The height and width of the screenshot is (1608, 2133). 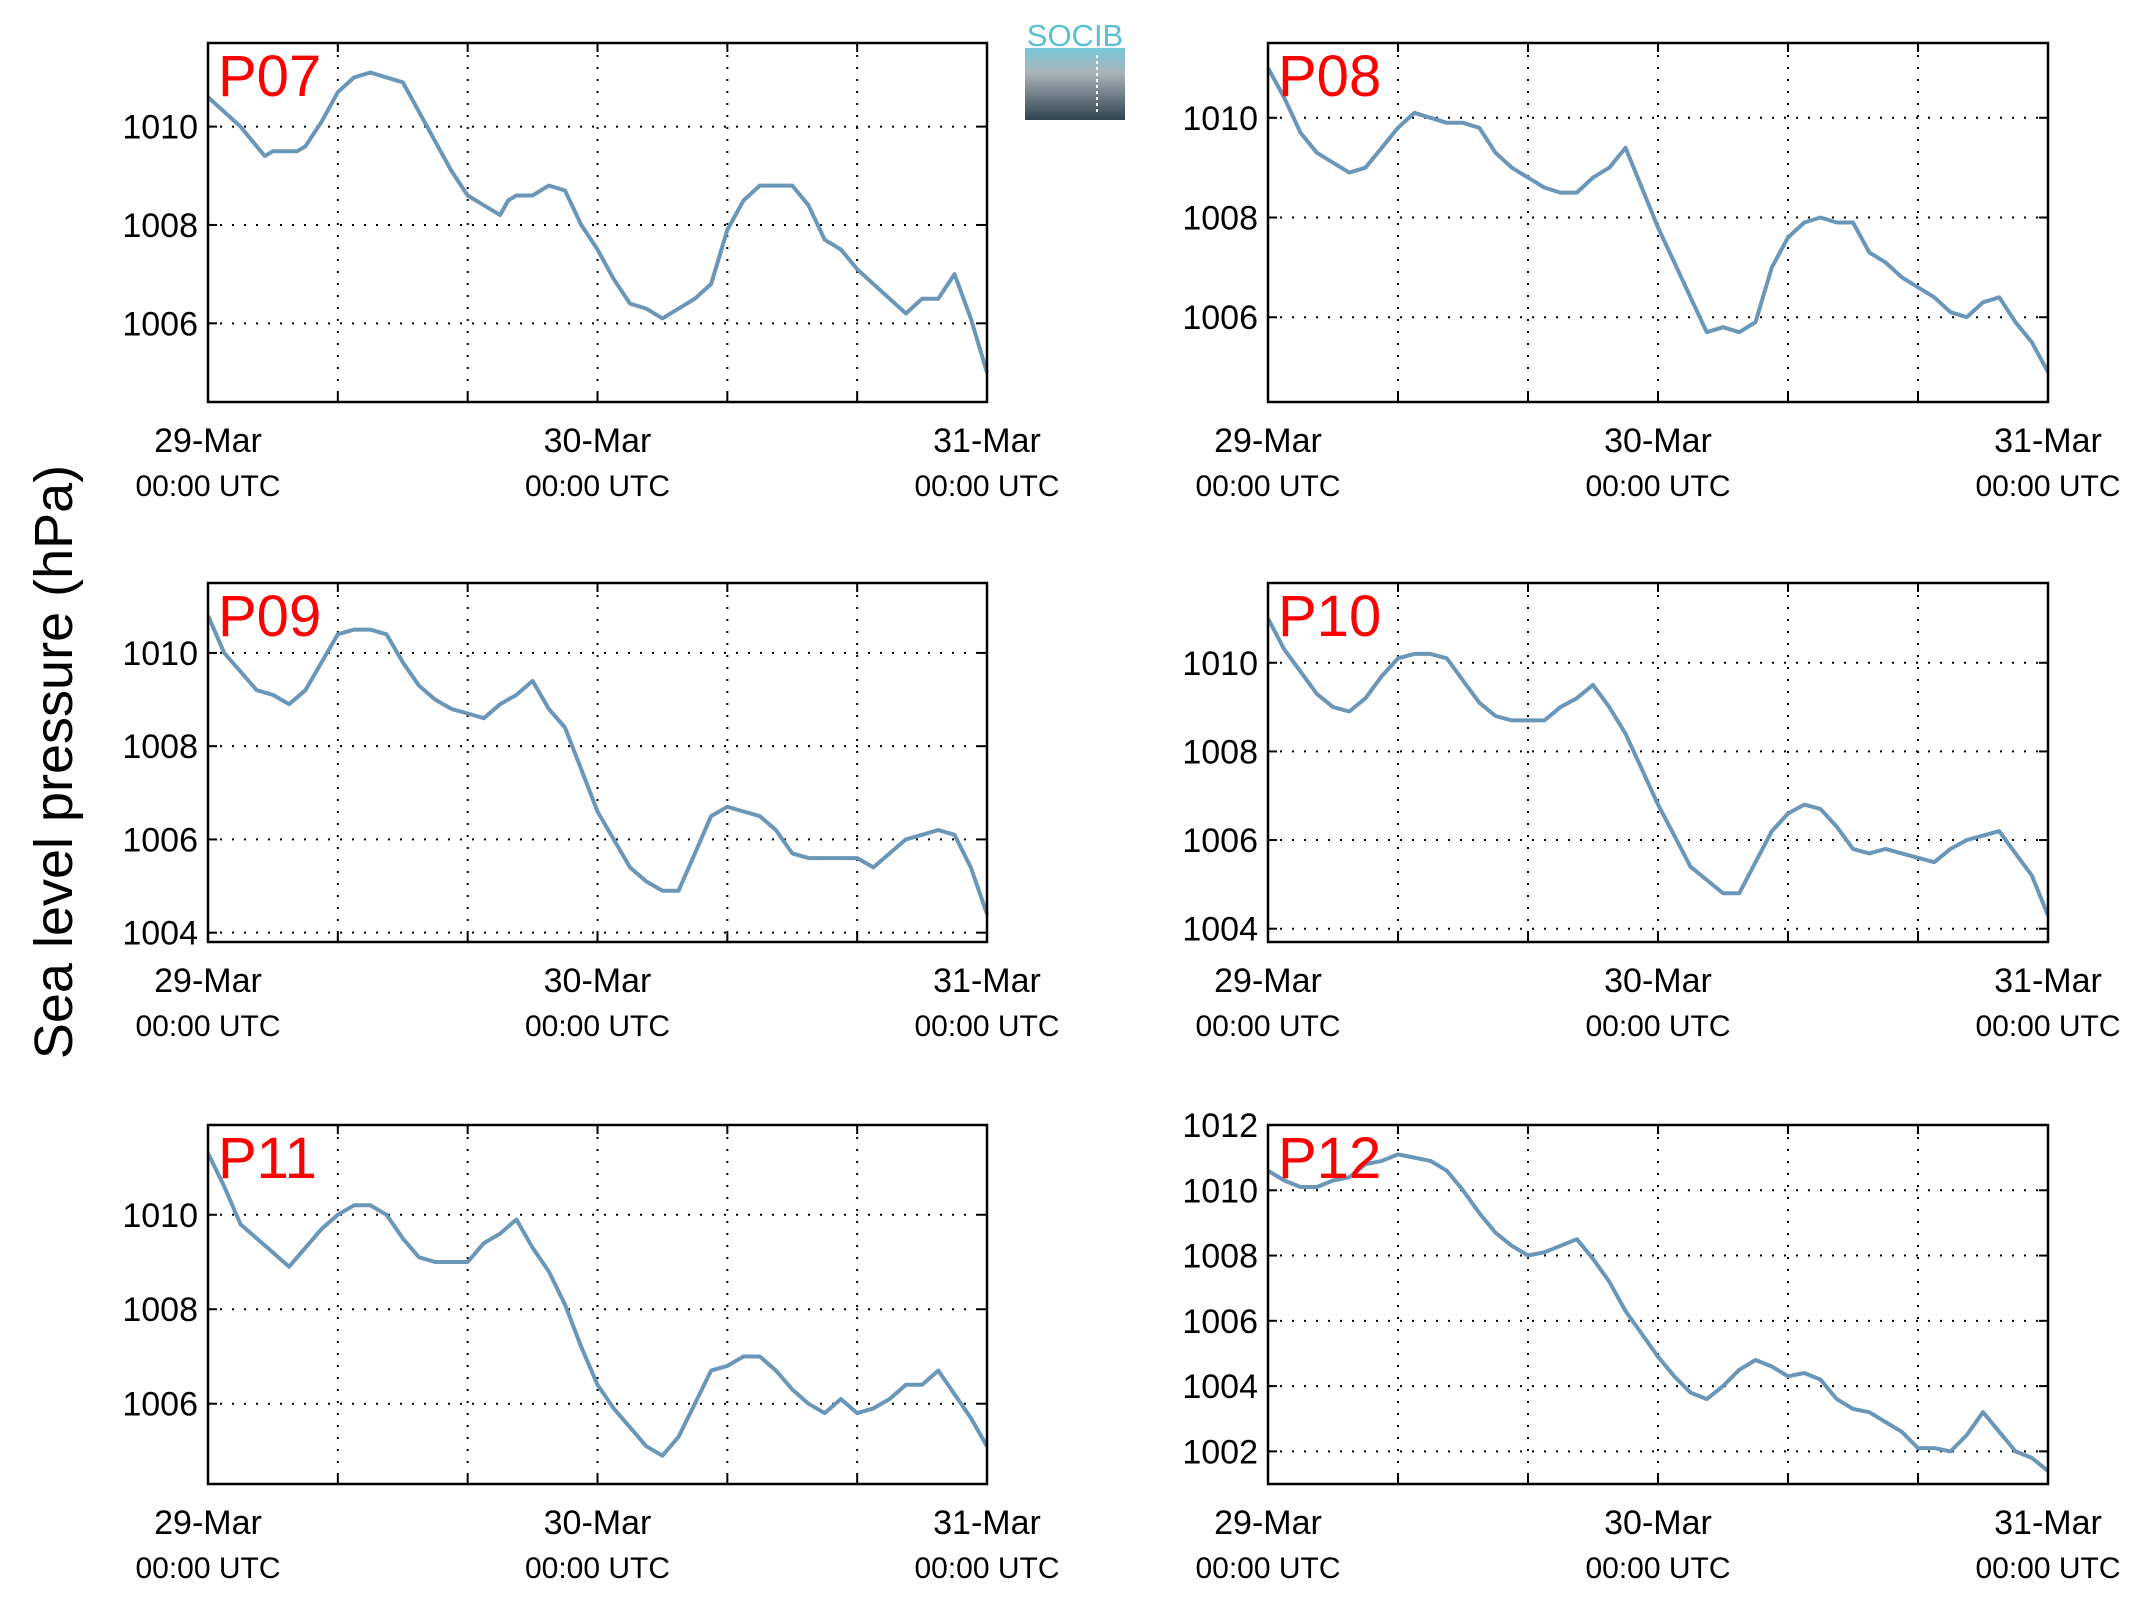 What do you see at coordinates (1220, 1452) in the screenshot?
I see `y-tick-label: 1002` at bounding box center [1220, 1452].